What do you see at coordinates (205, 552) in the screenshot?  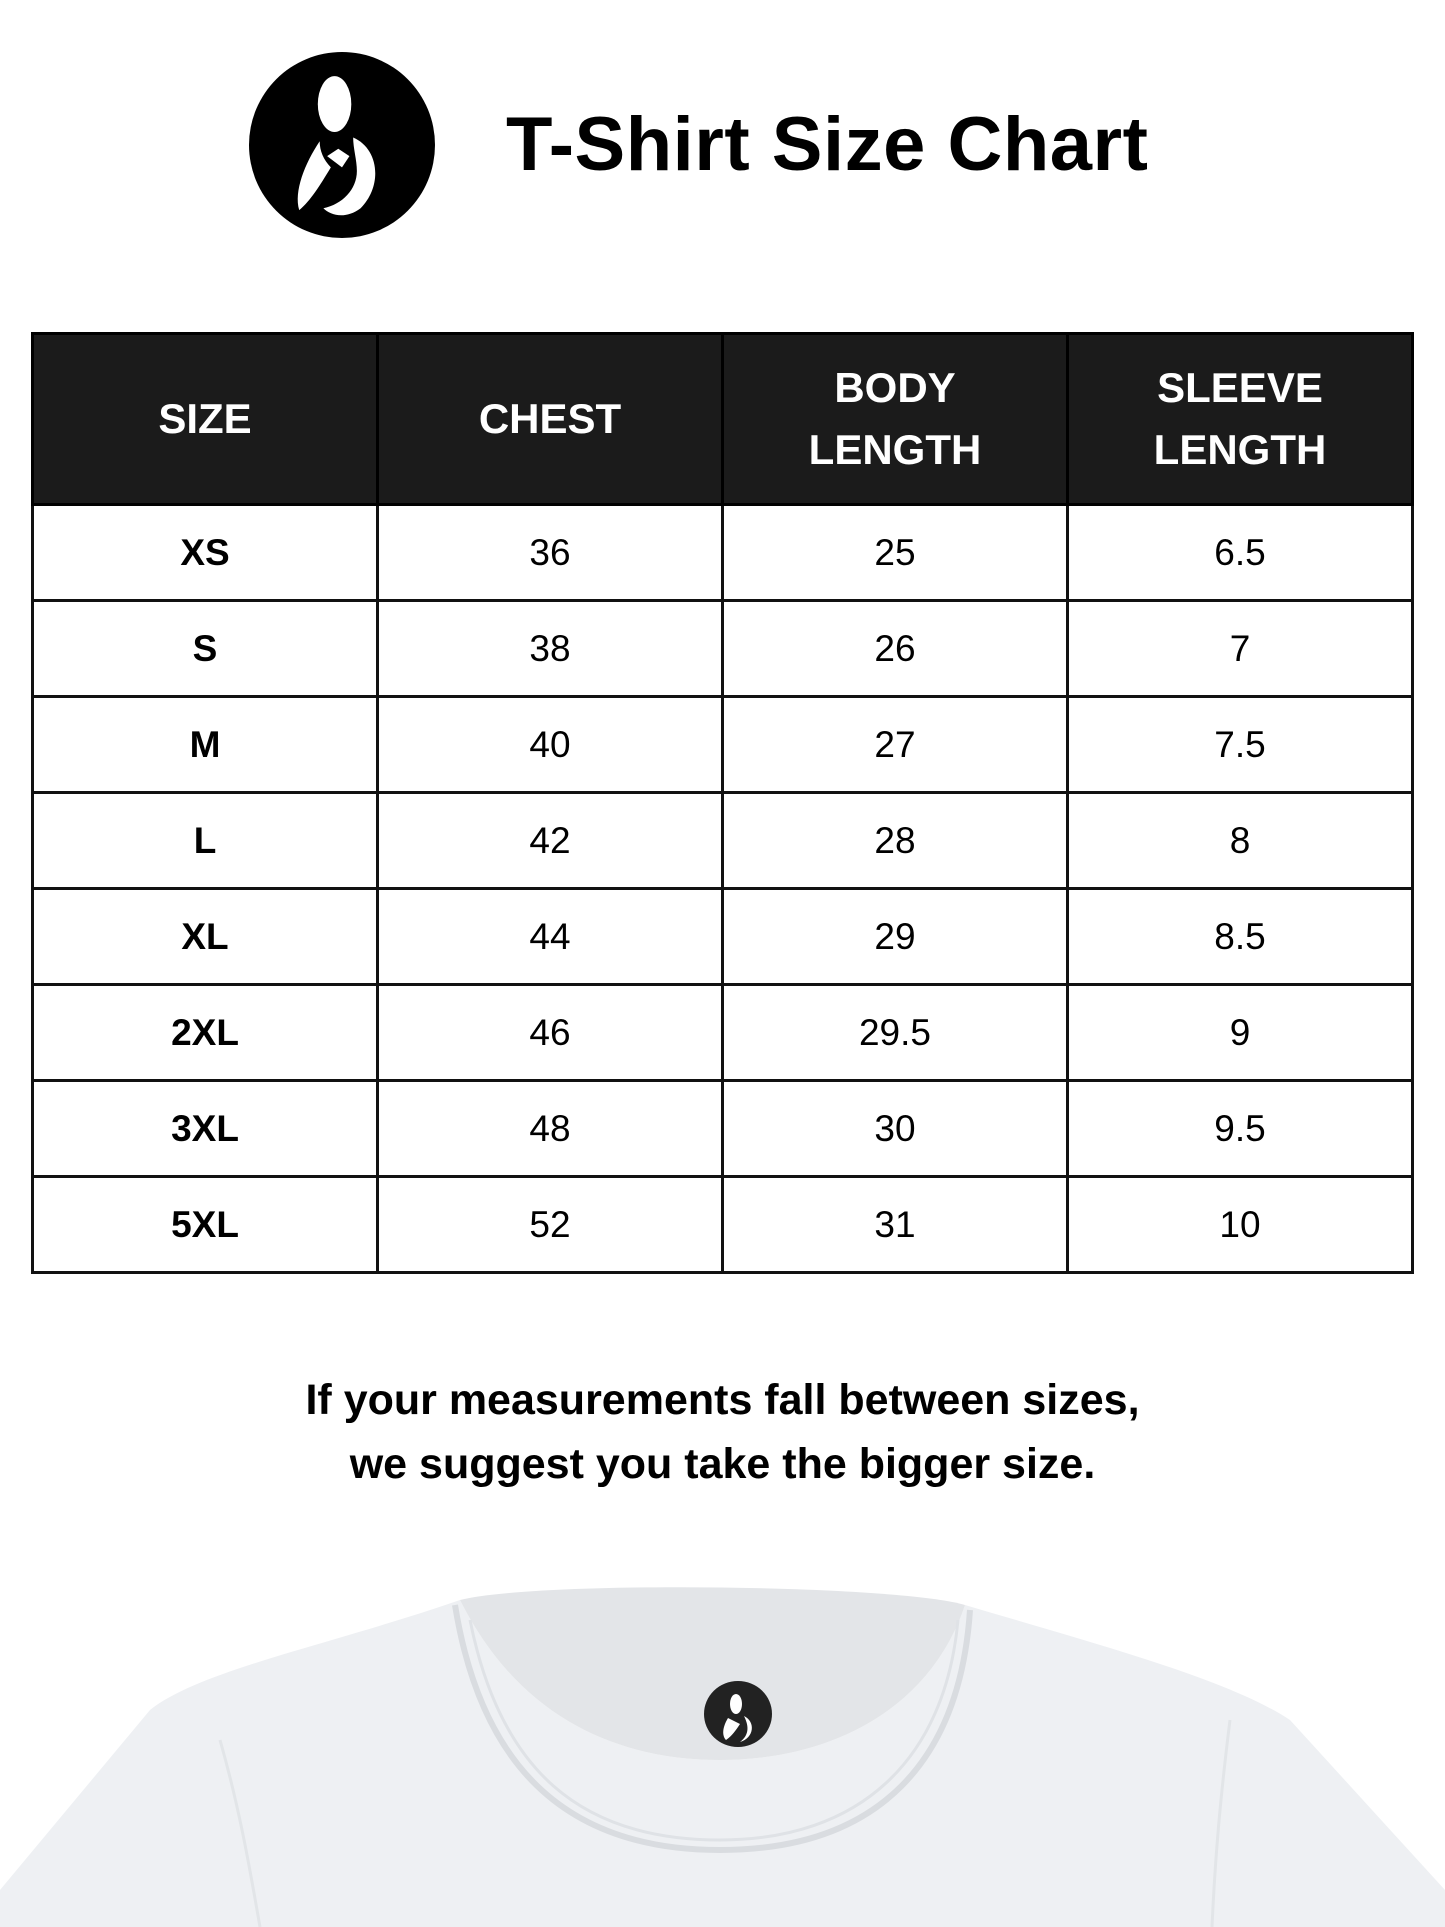 I see `cell-size: XS` at bounding box center [205, 552].